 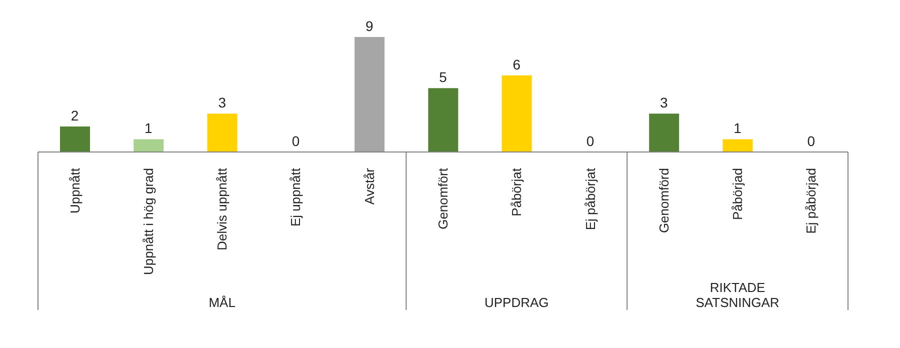 What do you see at coordinates (443, 199) in the screenshot?
I see `x-tick-label: Genomfört` at bounding box center [443, 199].